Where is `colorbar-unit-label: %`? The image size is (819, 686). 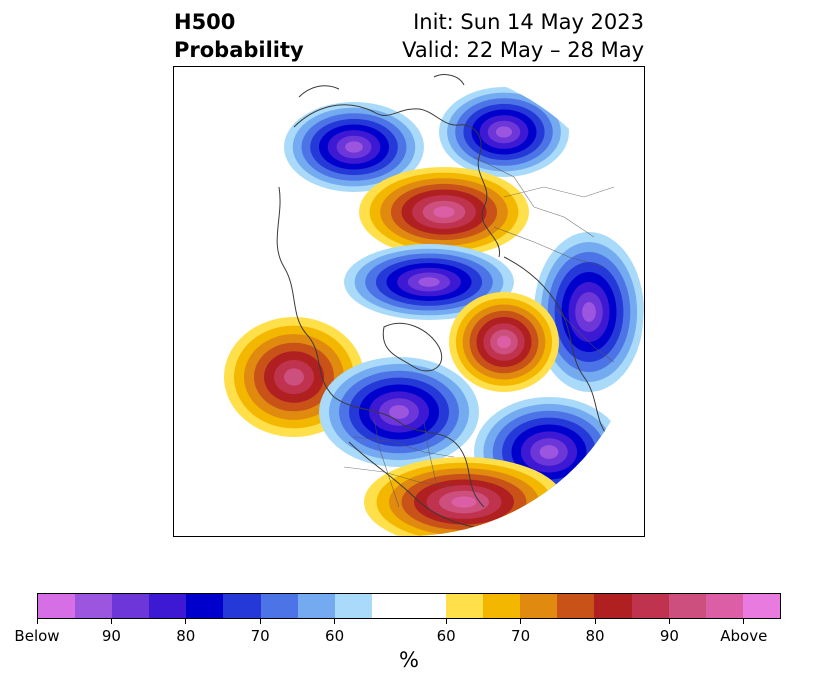 colorbar-unit-label: % is located at coordinates (409, 660).